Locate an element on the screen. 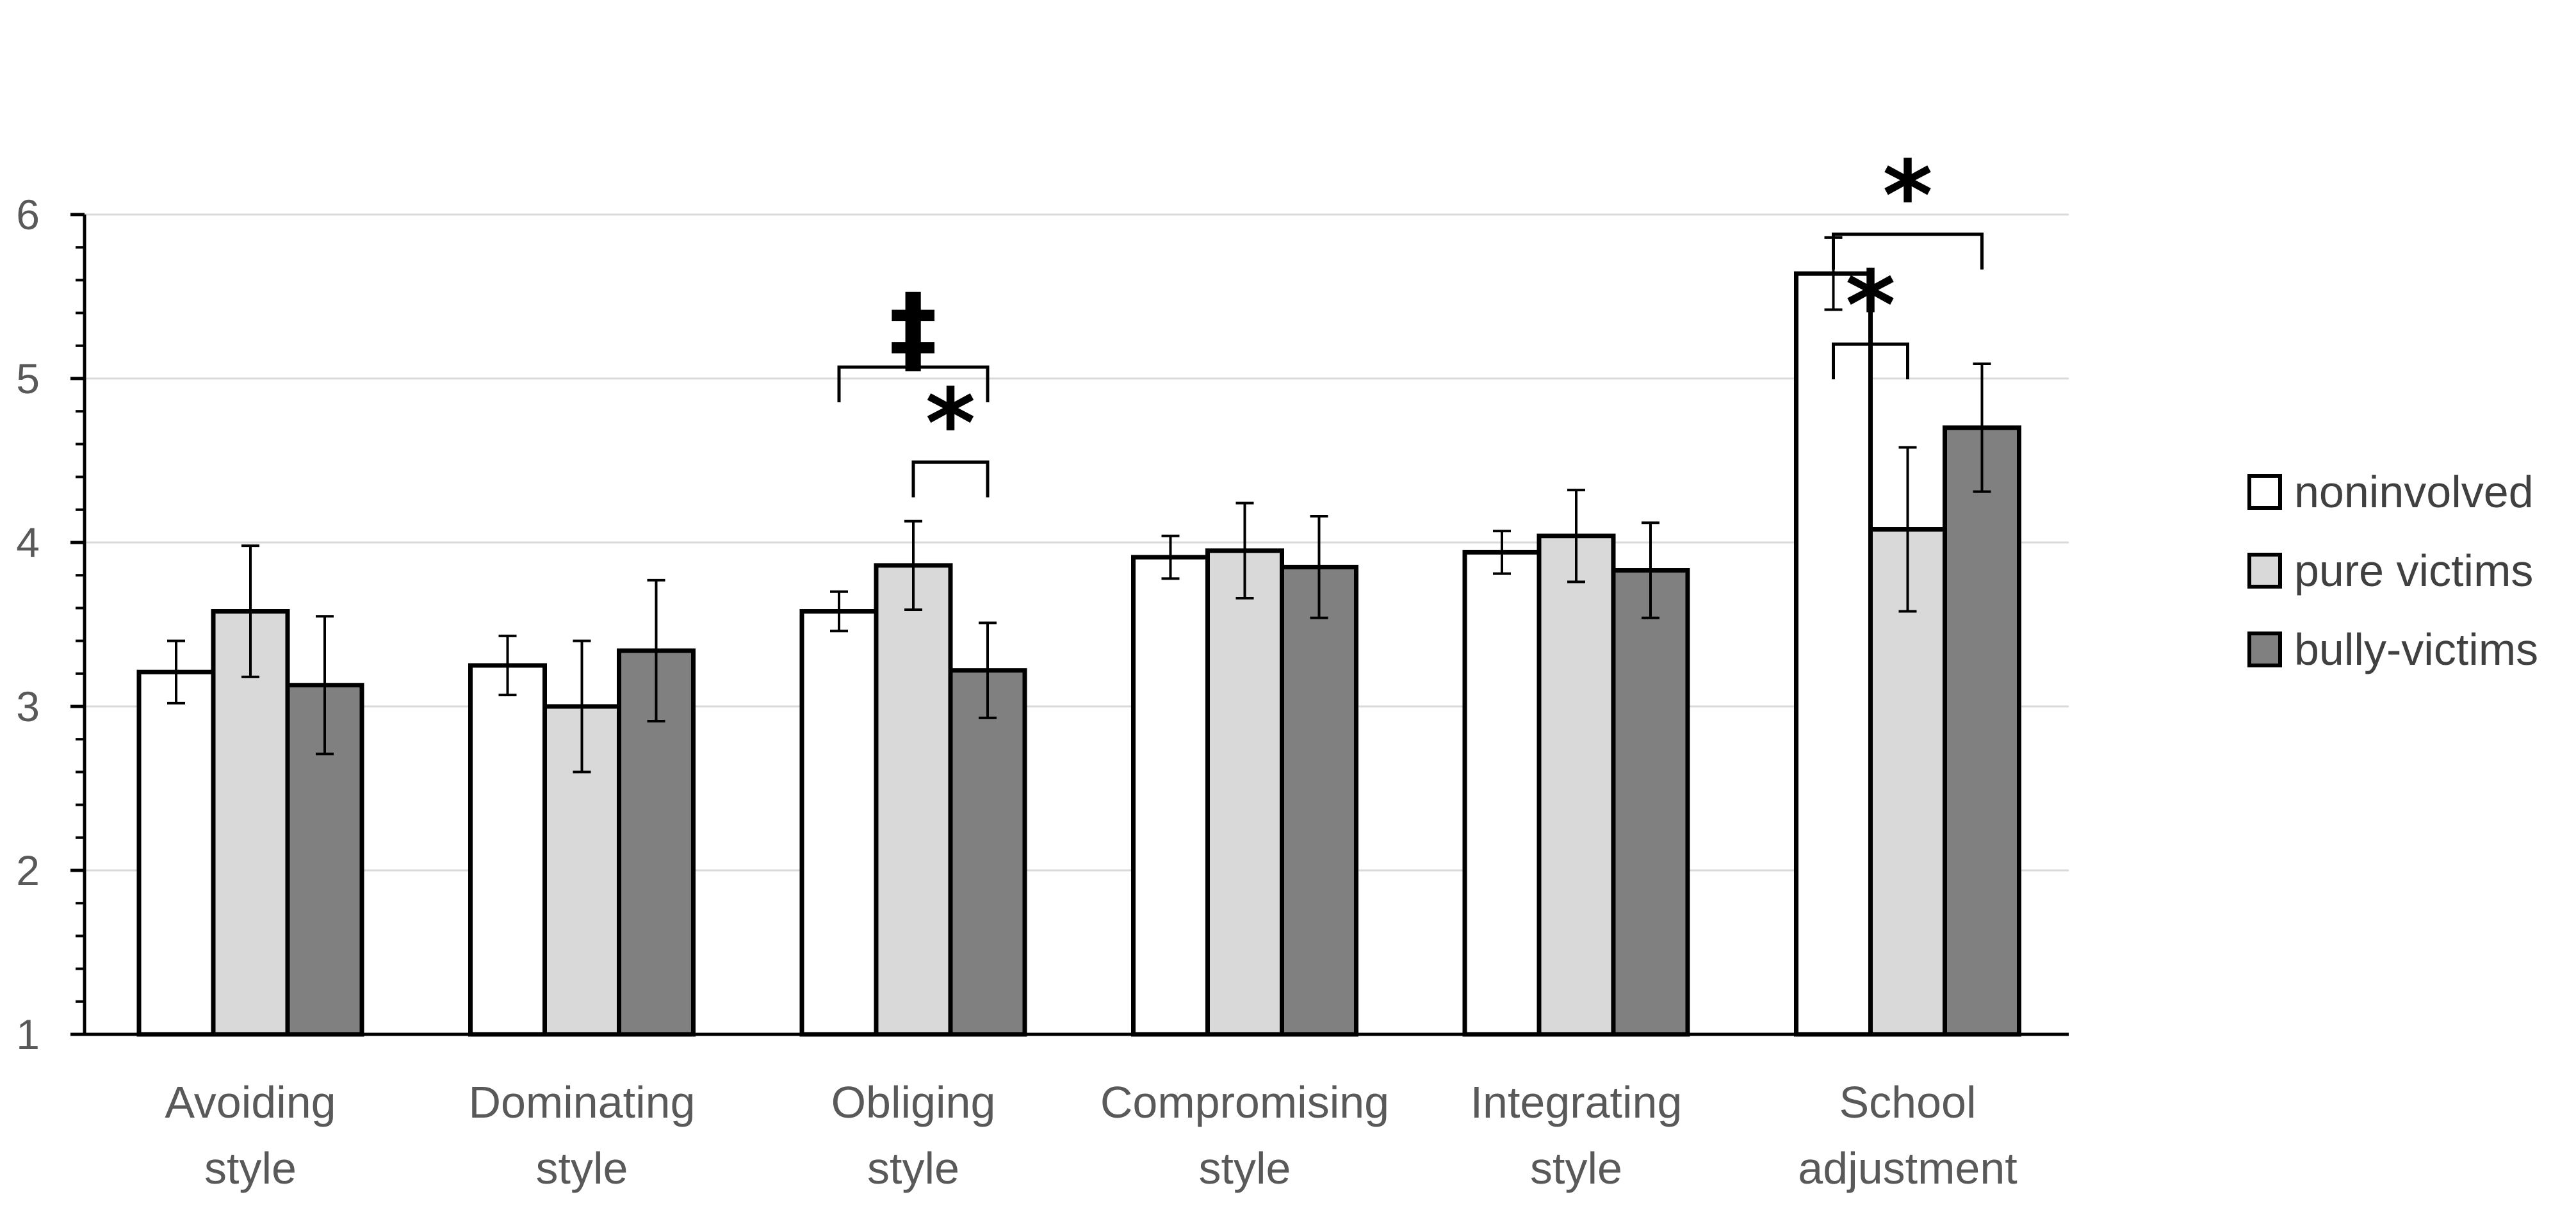  category-label: Dominating is located at coordinates (581, 1102).